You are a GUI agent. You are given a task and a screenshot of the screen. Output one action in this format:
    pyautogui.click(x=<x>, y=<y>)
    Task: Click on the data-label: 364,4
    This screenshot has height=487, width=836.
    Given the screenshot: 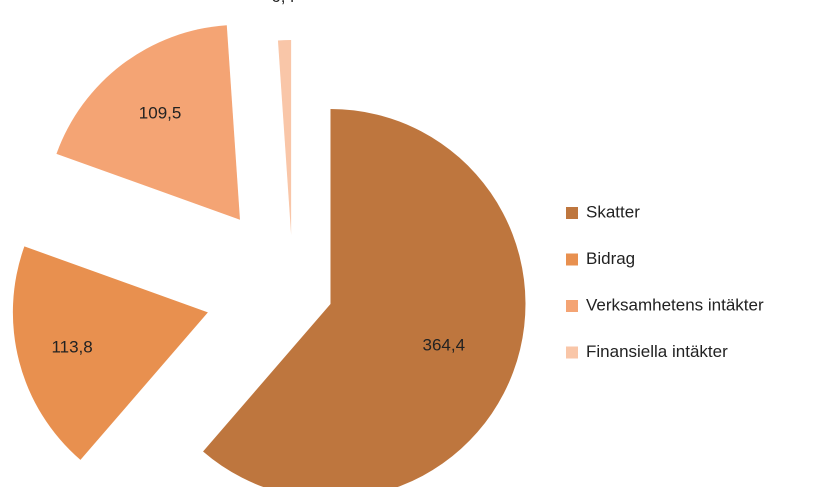 What is the action you would take?
    pyautogui.click(x=444, y=345)
    